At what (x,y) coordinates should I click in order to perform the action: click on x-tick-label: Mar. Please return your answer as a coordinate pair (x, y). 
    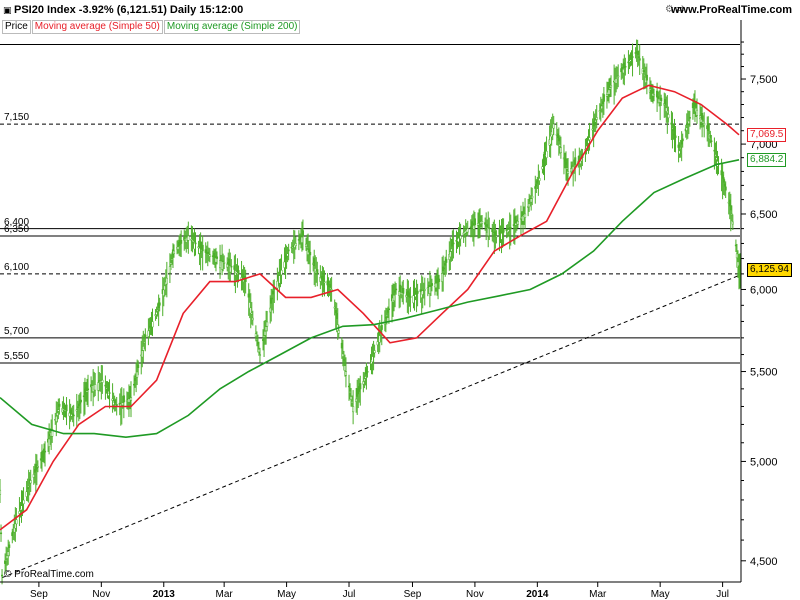
    Looking at the image, I should click on (598, 594).